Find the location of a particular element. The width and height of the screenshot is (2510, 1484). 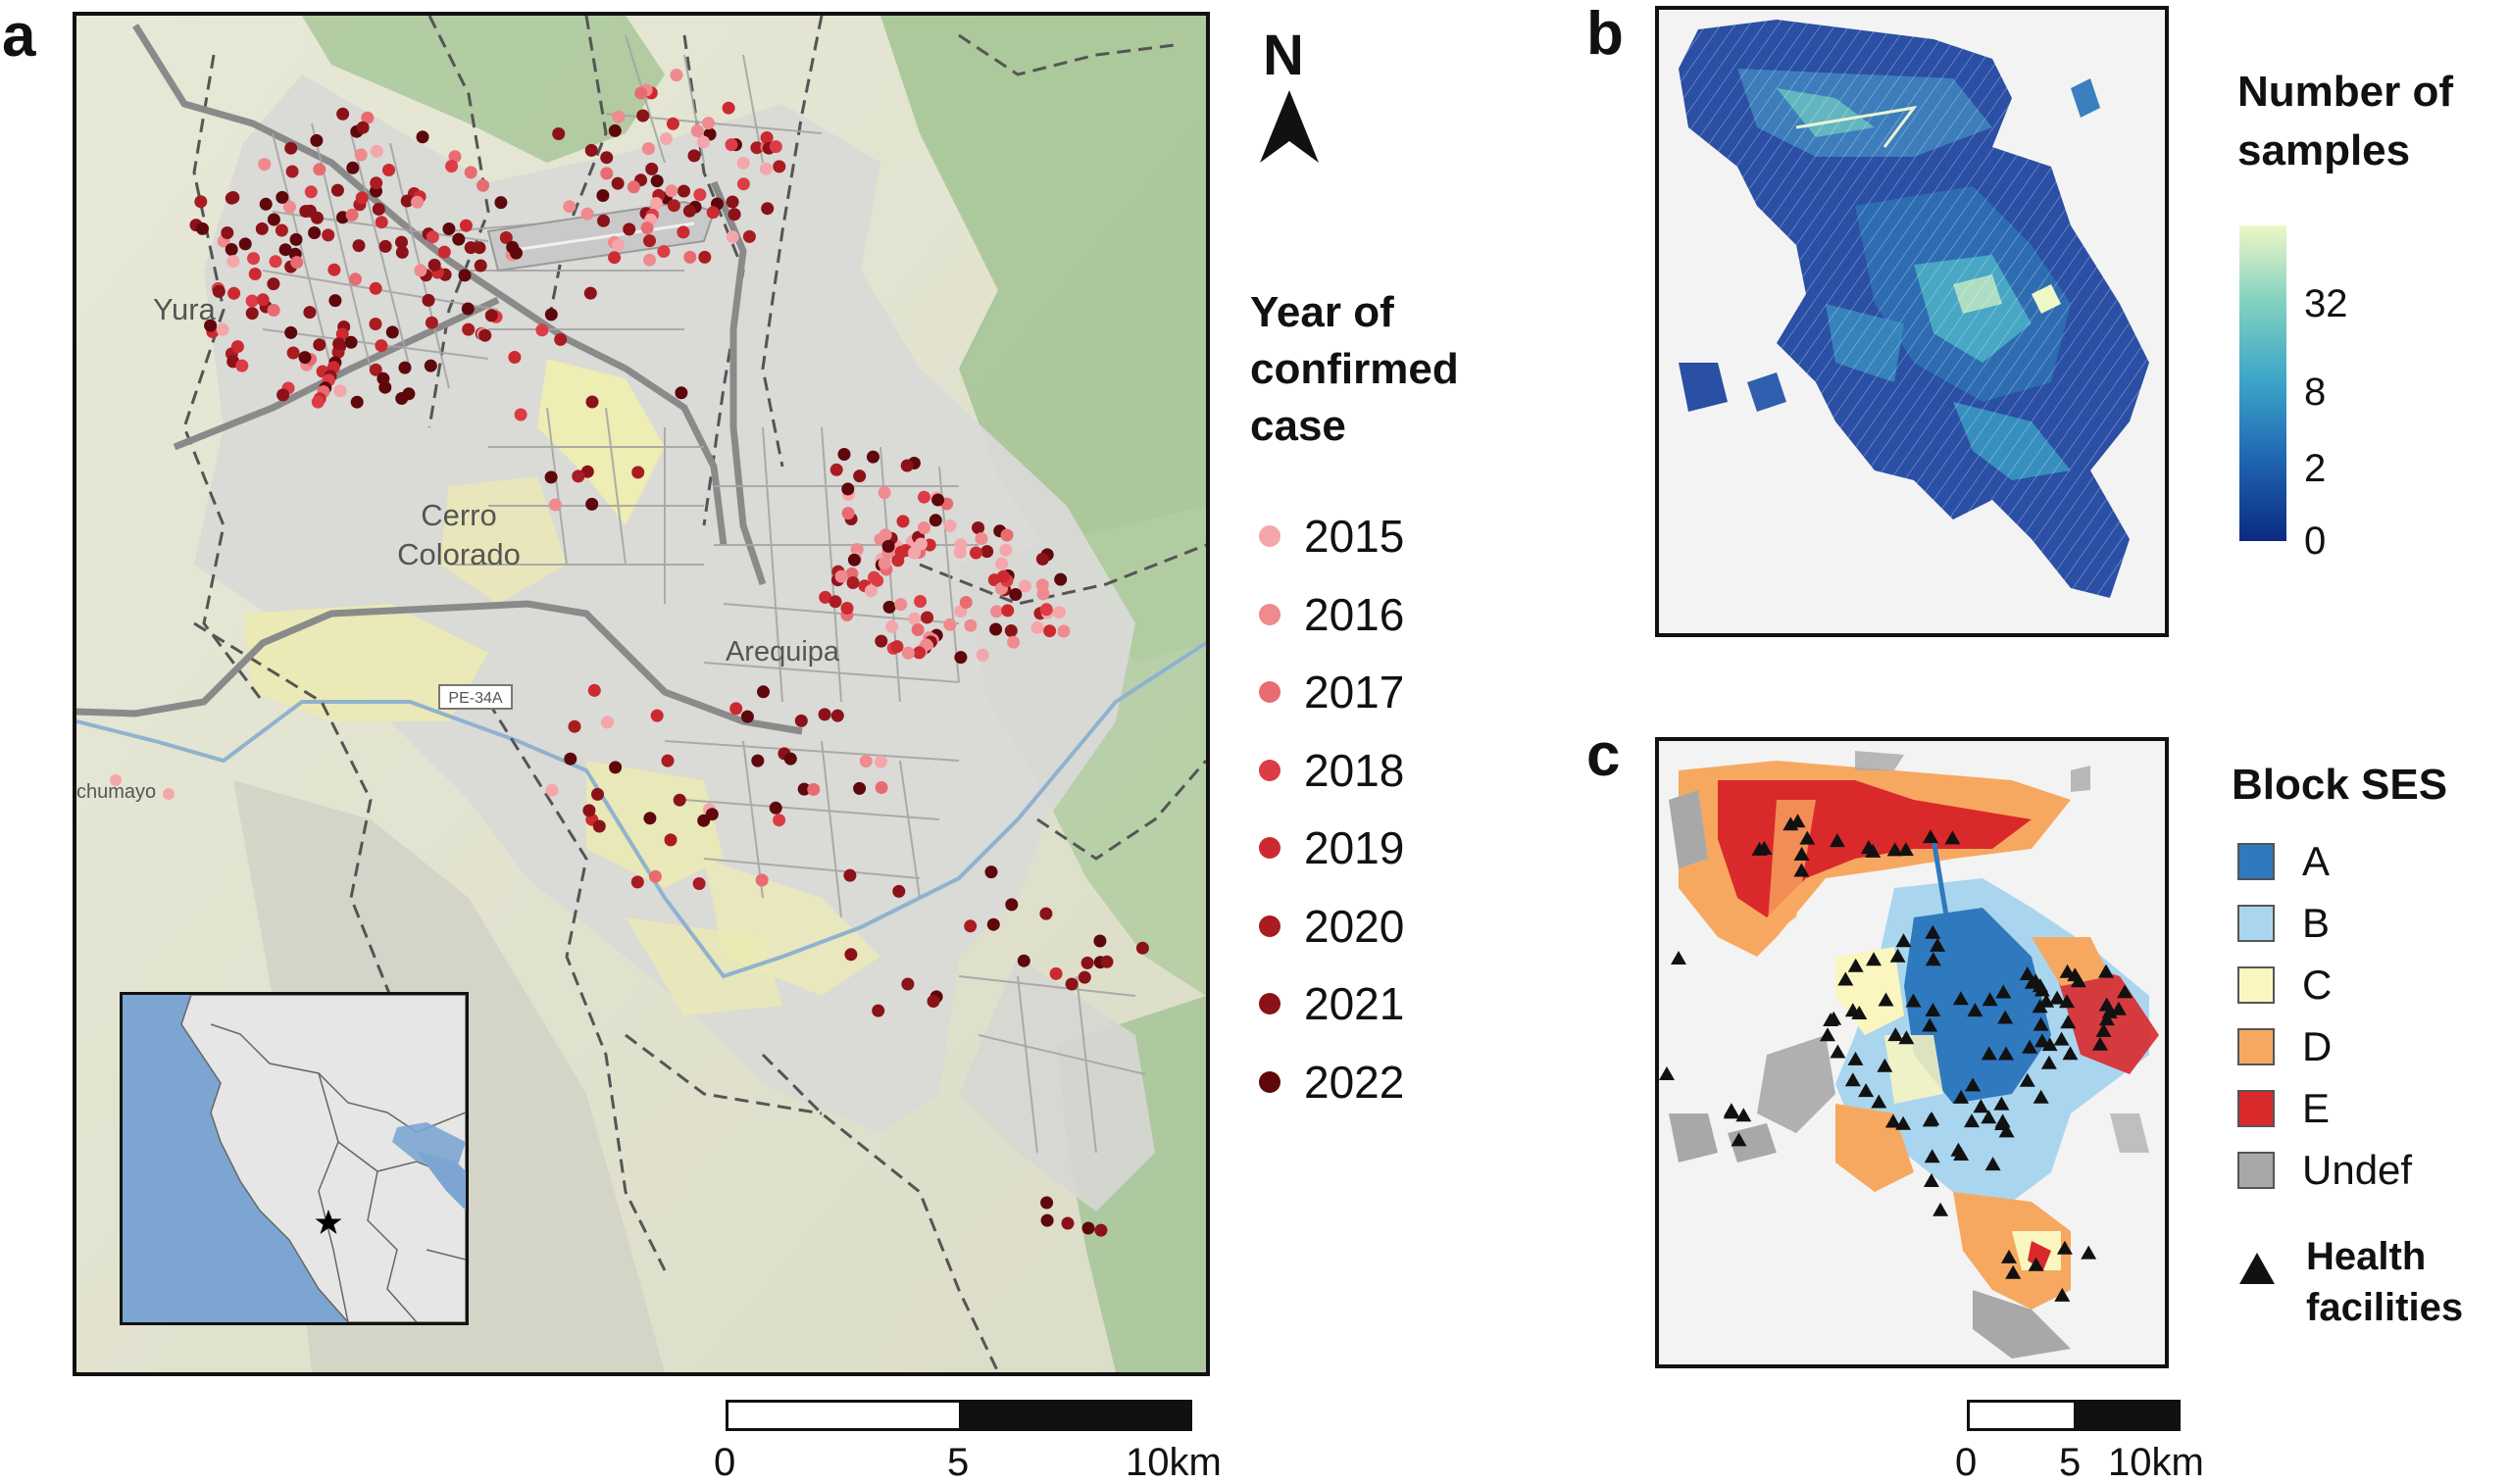

legend-c-item-E: E is located at coordinates (2283, 1108).